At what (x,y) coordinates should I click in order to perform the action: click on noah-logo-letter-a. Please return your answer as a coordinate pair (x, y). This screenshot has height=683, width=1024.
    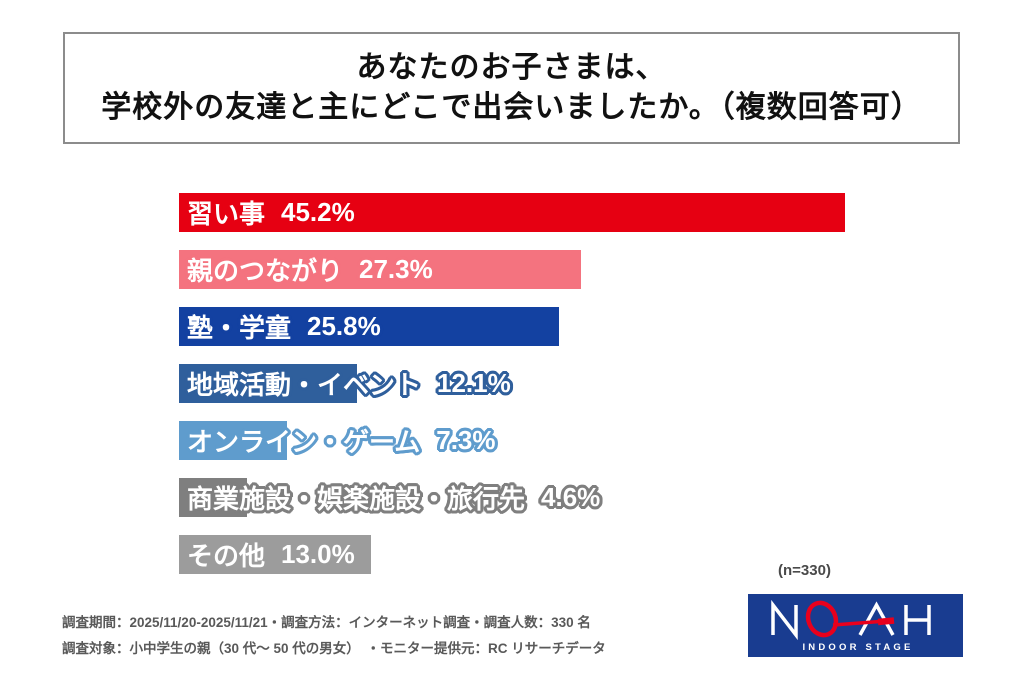
    Looking at the image, I should click on (876, 618).